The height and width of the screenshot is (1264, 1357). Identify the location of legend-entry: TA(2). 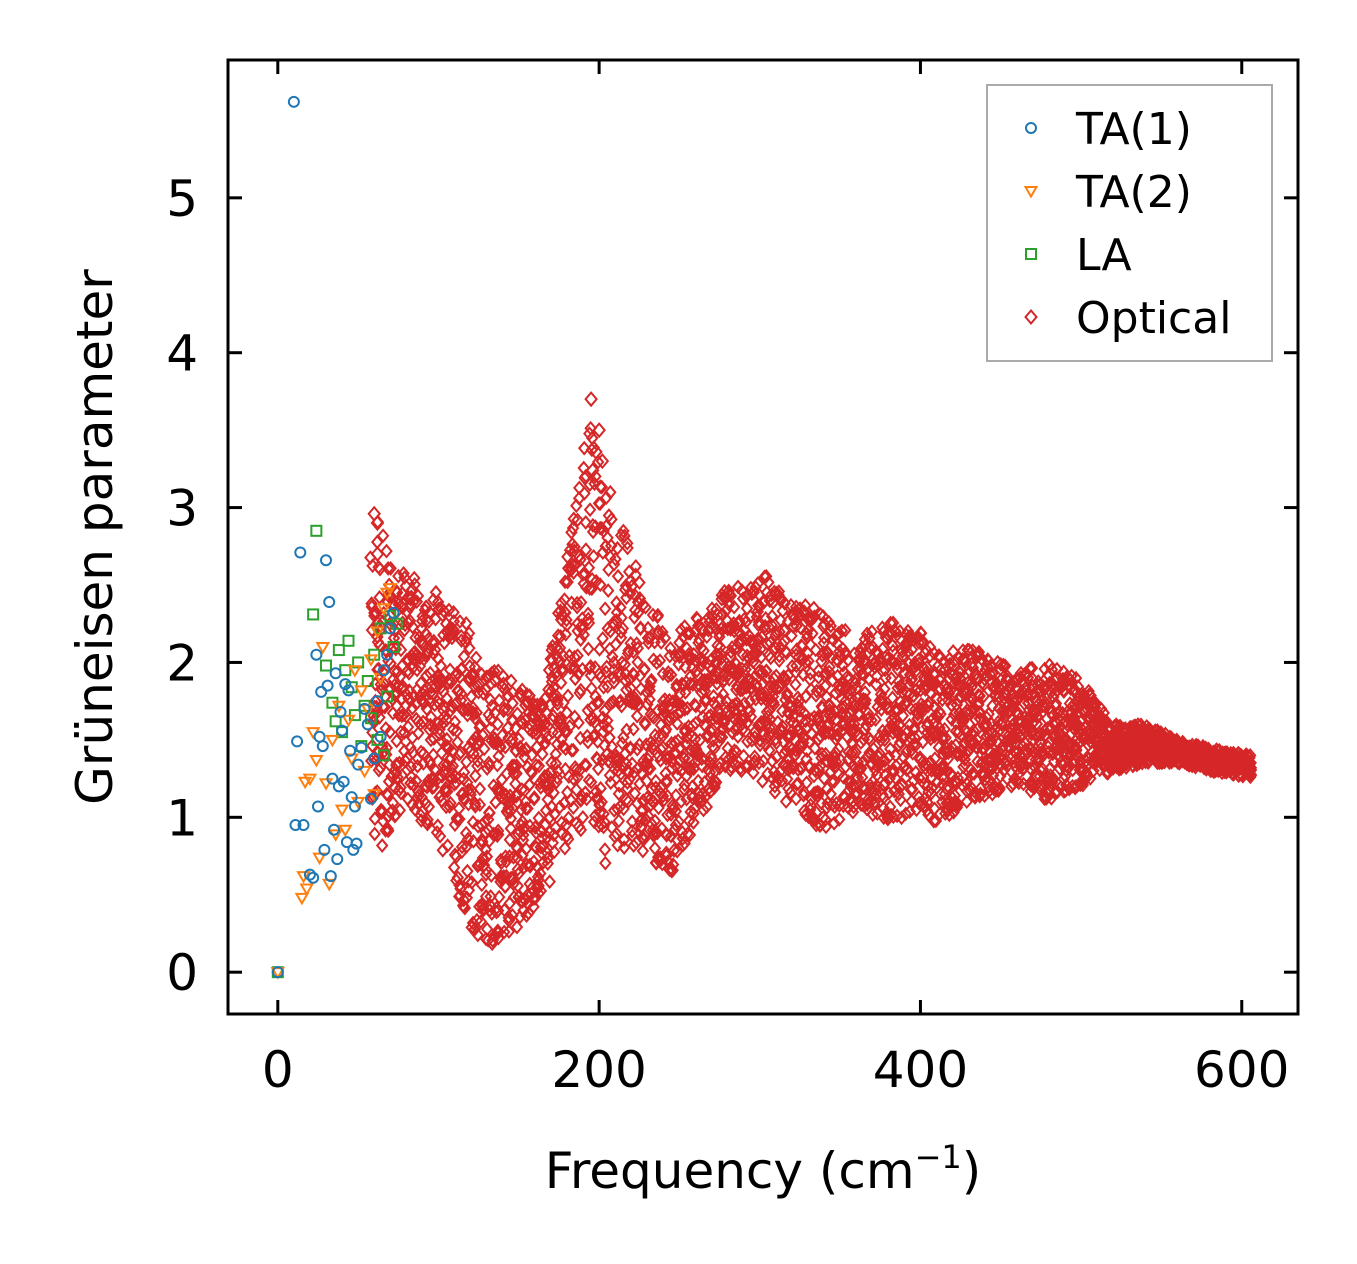
(1107, 192).